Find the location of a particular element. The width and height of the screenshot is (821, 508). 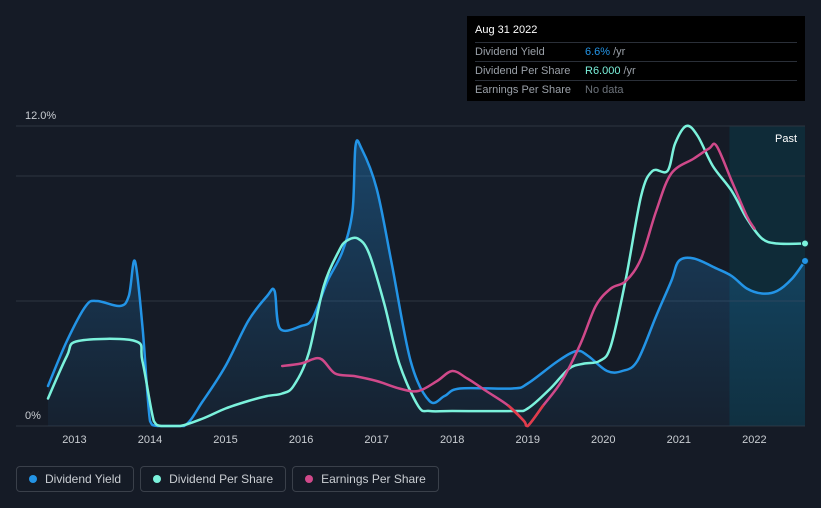

tooltip-label: Dividend Yield is located at coordinates (510, 52).